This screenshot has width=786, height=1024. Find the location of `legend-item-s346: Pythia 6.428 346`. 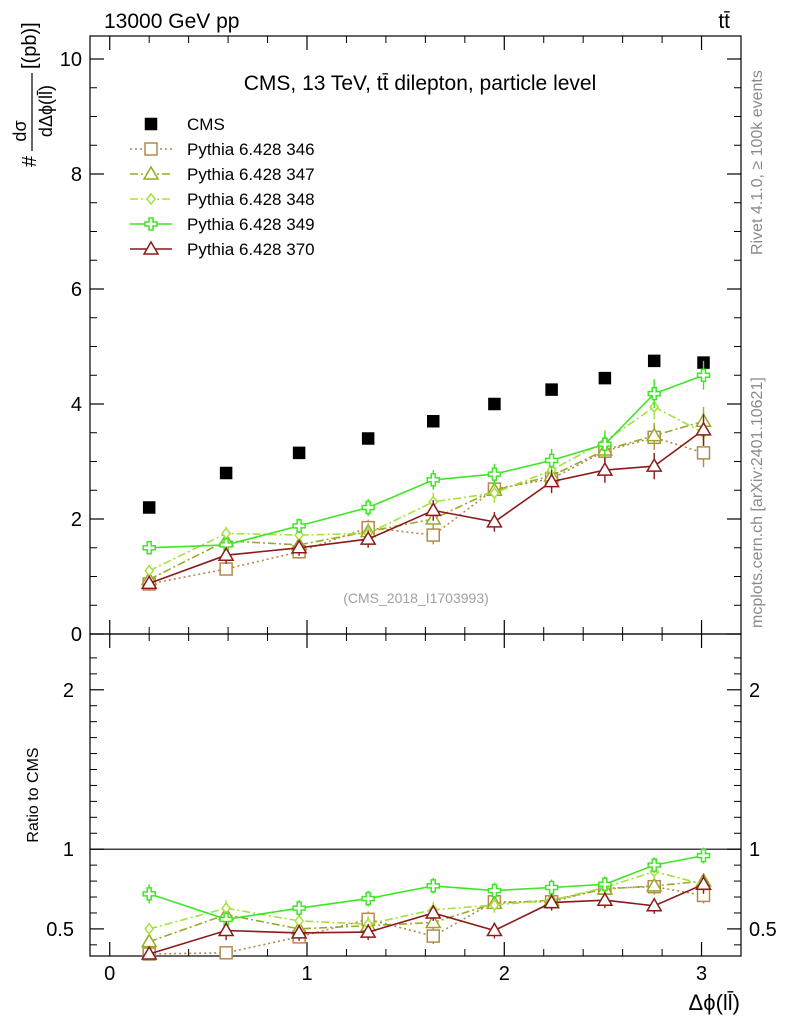

legend-item-s346: Pythia 6.428 346 is located at coordinates (222, 149).